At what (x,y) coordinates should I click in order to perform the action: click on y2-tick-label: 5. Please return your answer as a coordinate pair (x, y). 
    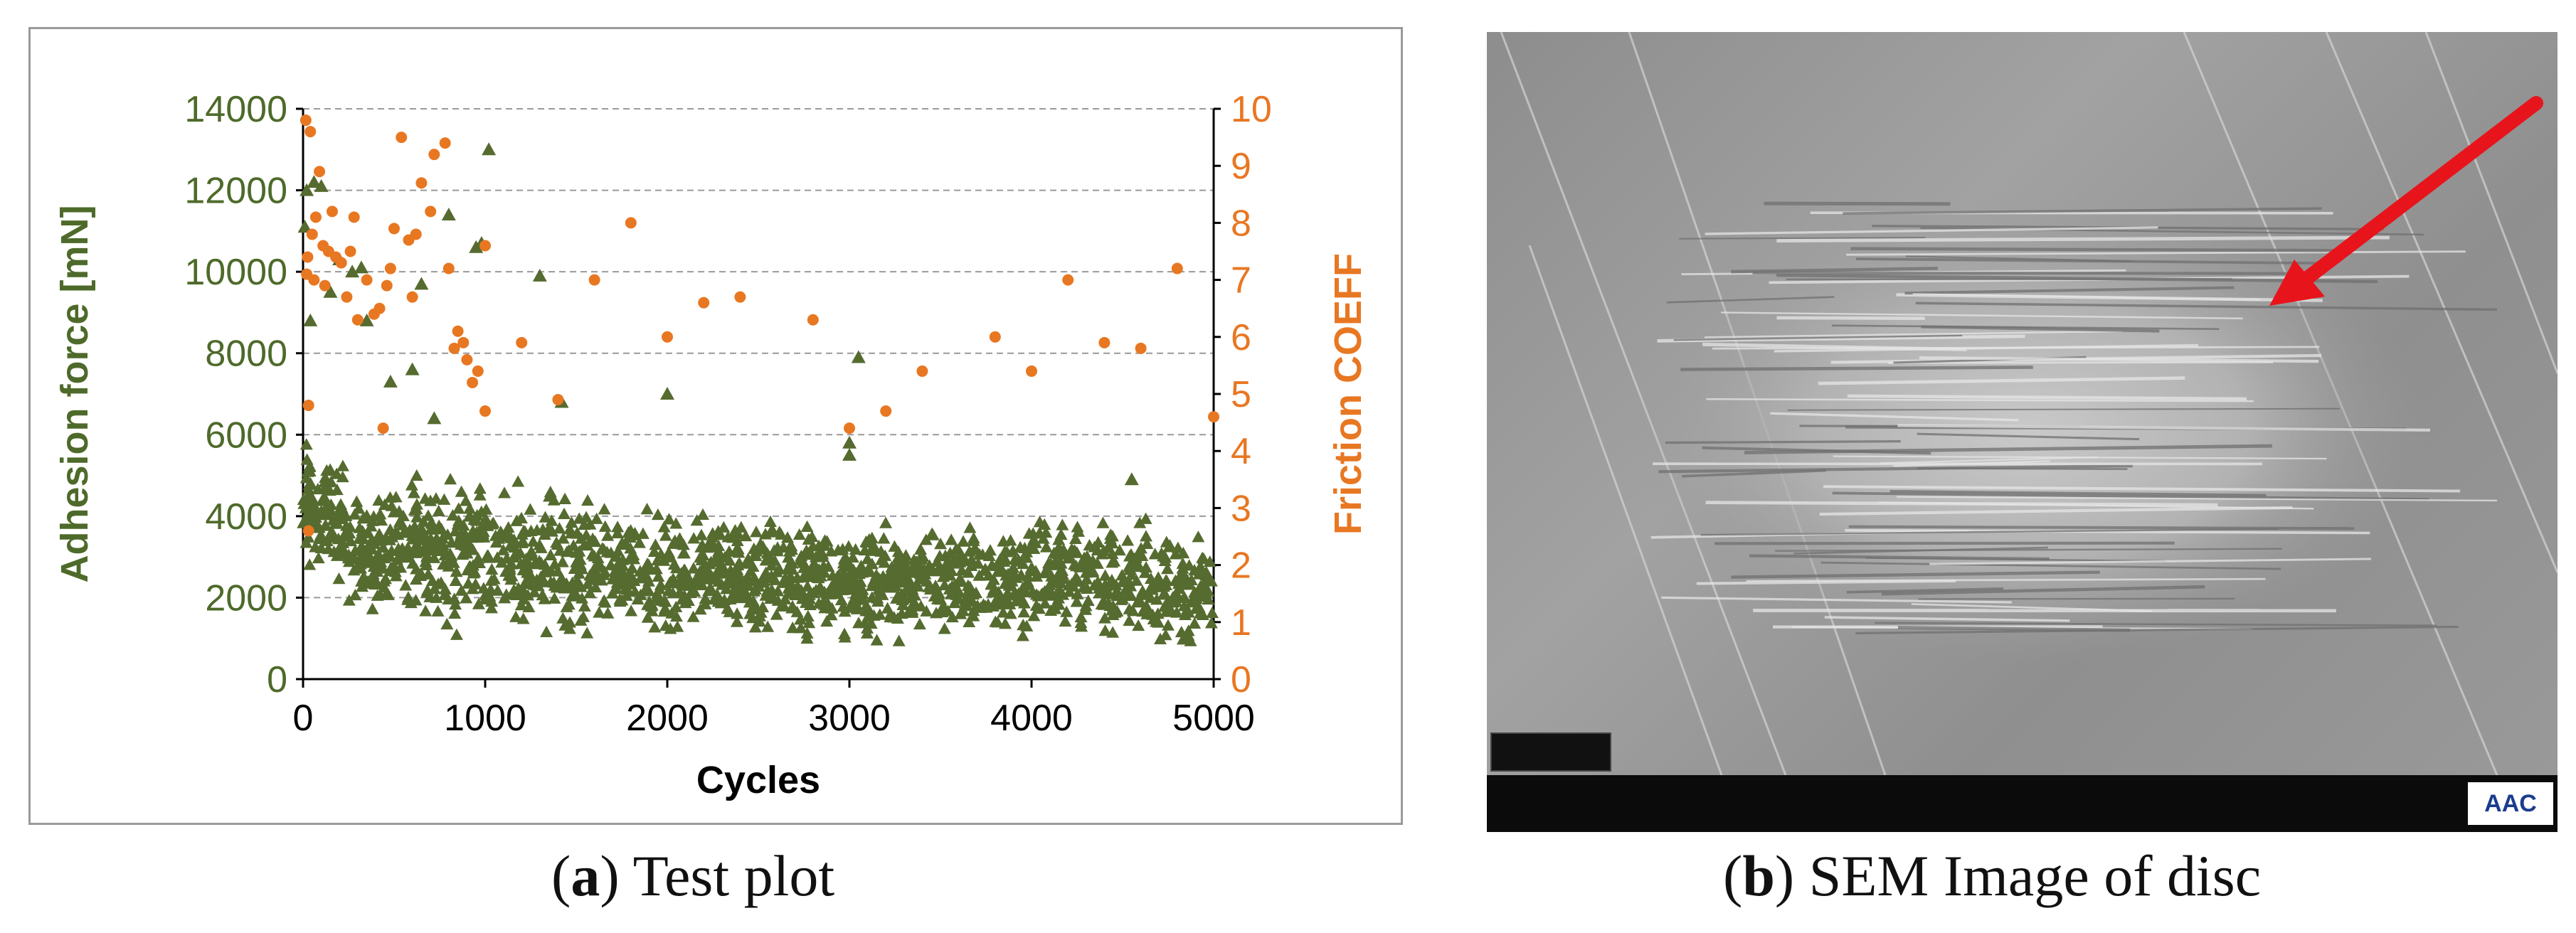
    Looking at the image, I should click on (1241, 395).